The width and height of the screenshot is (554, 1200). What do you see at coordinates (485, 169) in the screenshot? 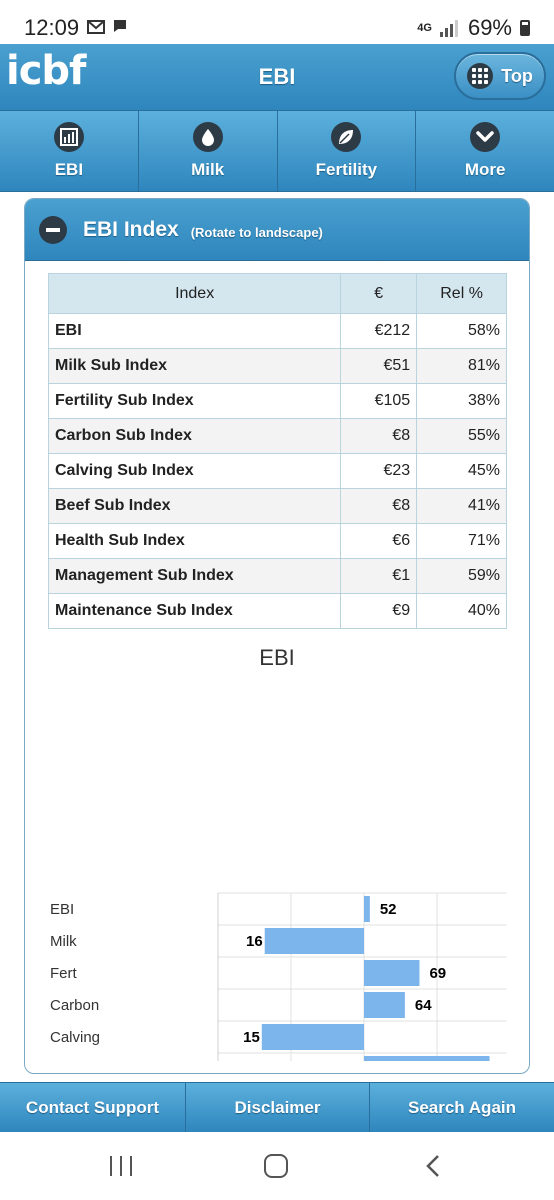
I see `nav-label-more: More` at bounding box center [485, 169].